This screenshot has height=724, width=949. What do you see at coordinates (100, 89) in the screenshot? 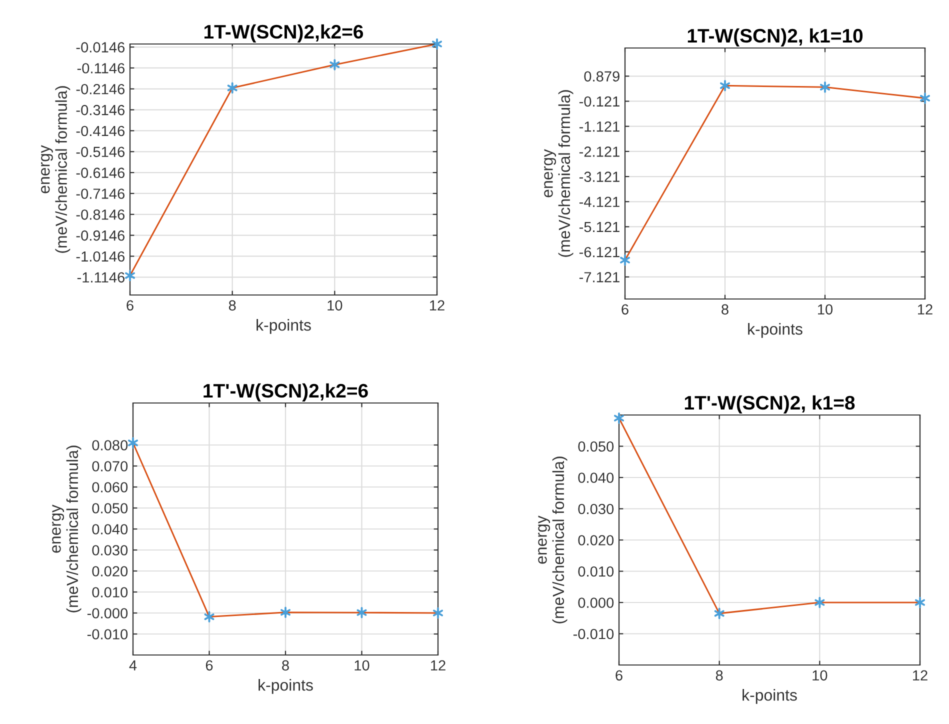
I see `y-tick-label: -0.2146` at bounding box center [100, 89].